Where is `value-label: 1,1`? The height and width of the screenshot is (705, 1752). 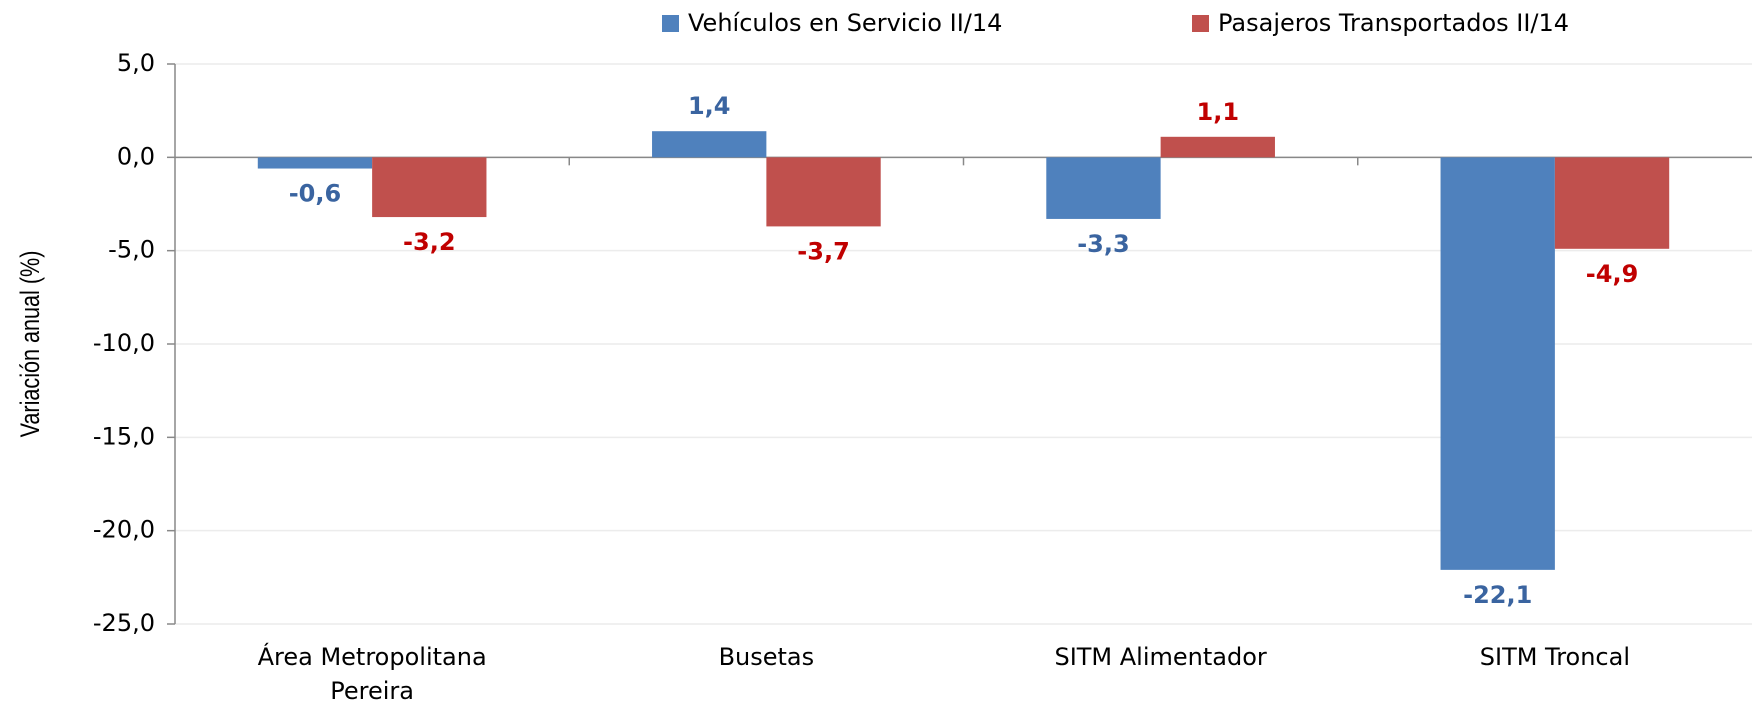
value-label: 1,1 is located at coordinates (1218, 112).